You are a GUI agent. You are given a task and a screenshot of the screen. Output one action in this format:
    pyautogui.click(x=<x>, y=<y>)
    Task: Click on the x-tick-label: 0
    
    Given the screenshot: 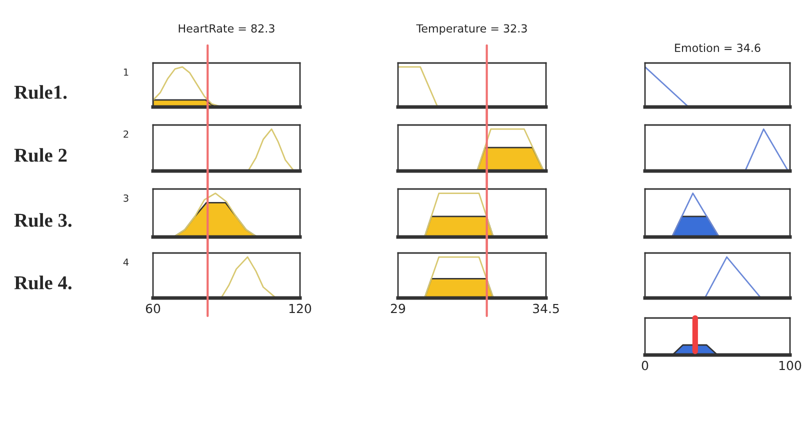 What is the action you would take?
    pyautogui.click(x=645, y=365)
    